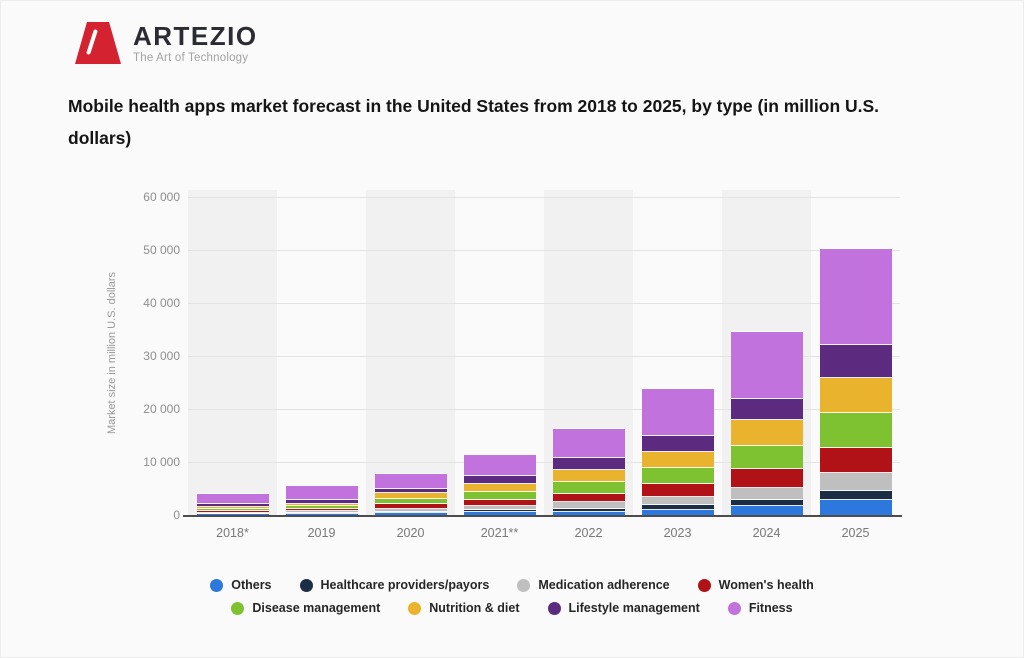  Describe the element at coordinates (766, 585) in the screenshot. I see `legend-label: Women's health` at that location.